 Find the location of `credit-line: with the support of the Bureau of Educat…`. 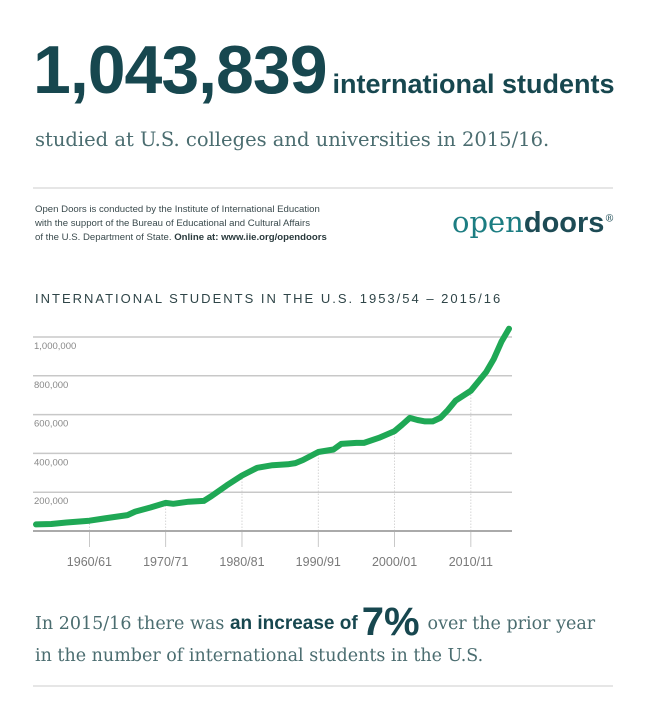

credit-line: with the support of the Bureau of Educat… is located at coordinates (173, 223).